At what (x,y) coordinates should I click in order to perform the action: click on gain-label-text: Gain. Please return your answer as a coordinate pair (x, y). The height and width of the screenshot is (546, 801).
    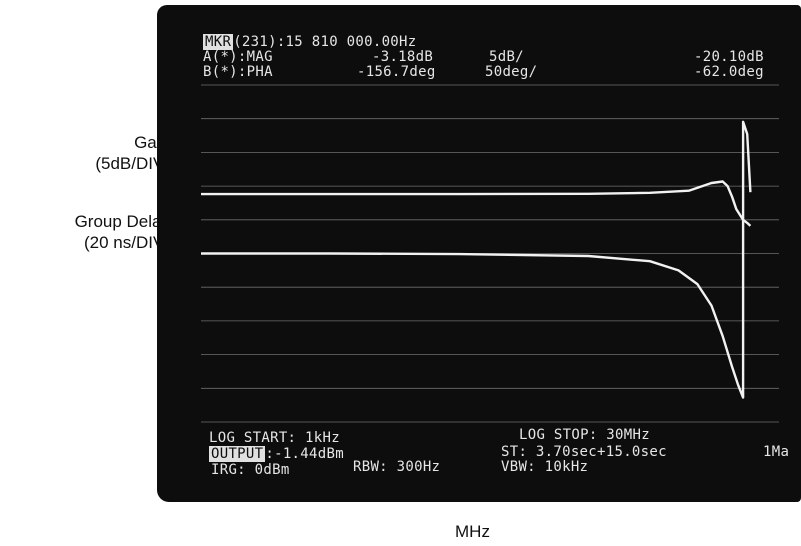
    Looking at the image, I should click on (152, 142).